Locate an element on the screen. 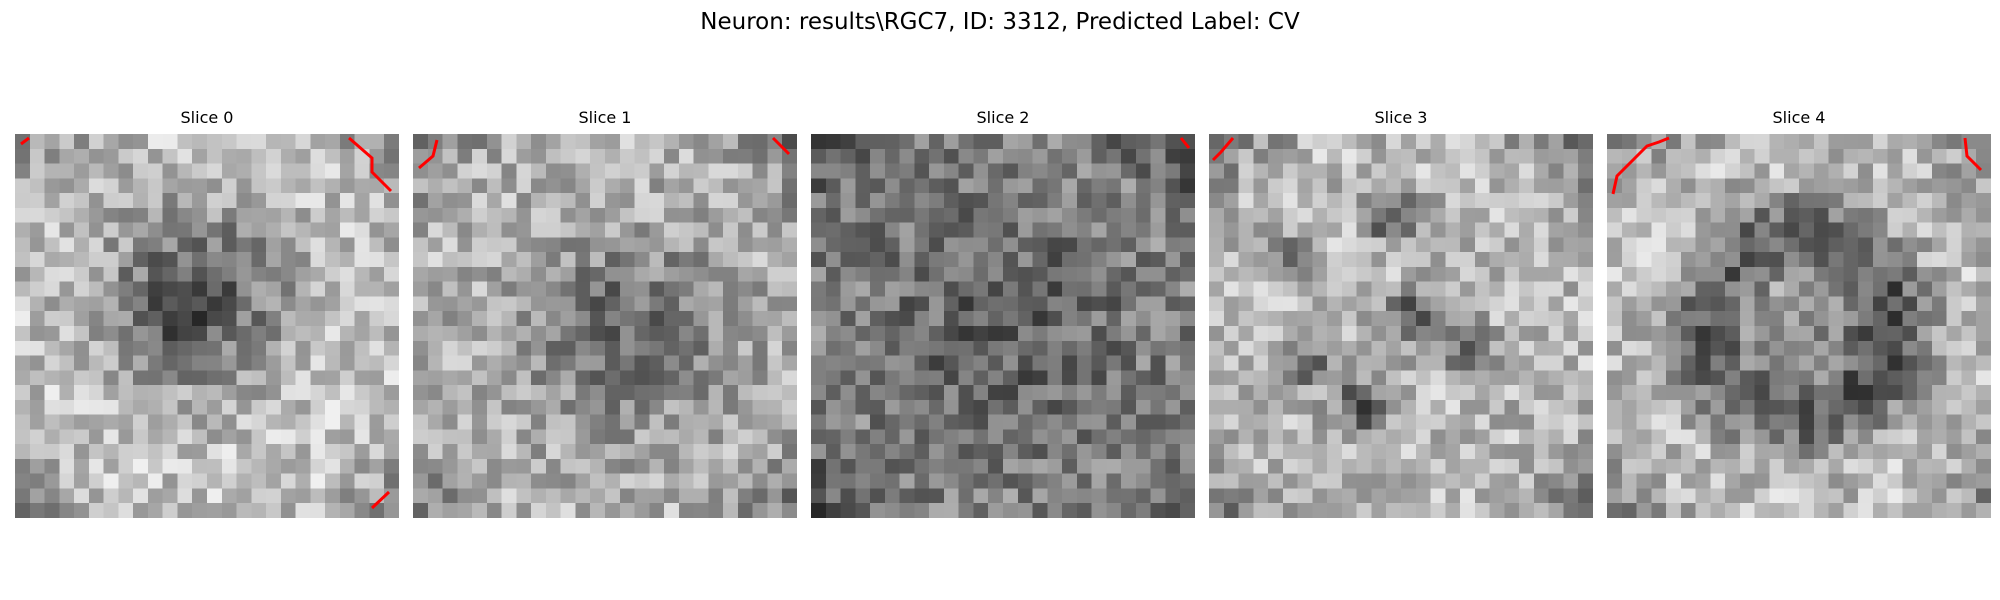  slice-title: Slice 3 is located at coordinates (1401, 117).